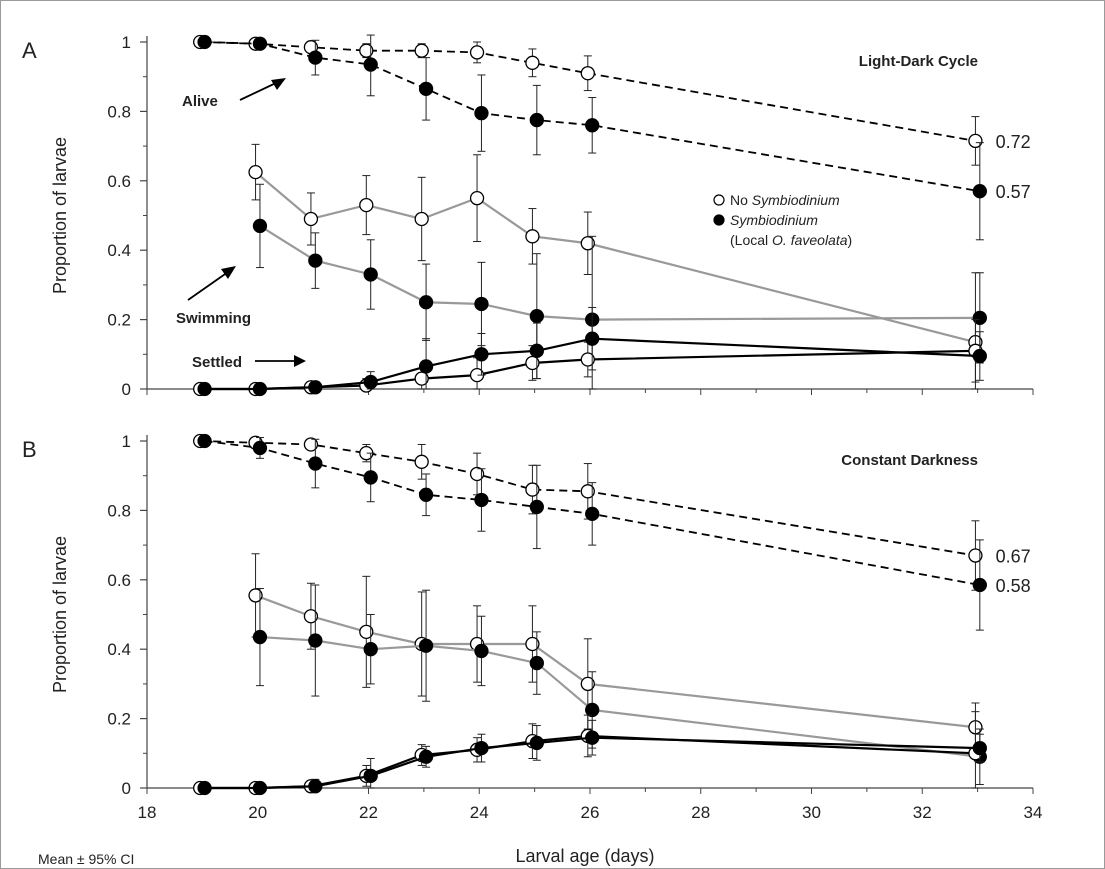 The width and height of the screenshot is (1105, 869). I want to click on legend-label-open: No Symbiodinium, so click(785, 200).